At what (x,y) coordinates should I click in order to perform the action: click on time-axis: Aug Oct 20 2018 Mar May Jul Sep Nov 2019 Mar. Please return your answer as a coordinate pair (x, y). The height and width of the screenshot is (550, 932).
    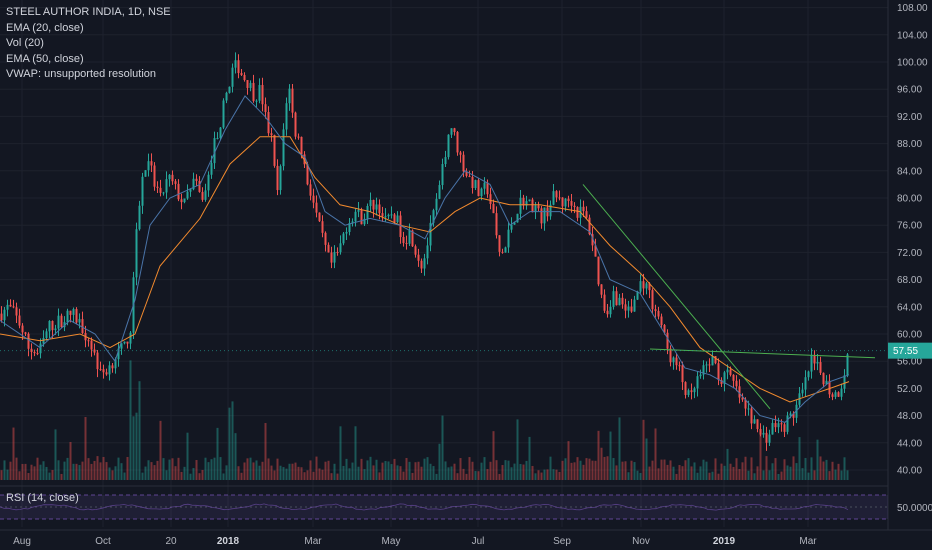
    Looking at the image, I should click on (415, 541).